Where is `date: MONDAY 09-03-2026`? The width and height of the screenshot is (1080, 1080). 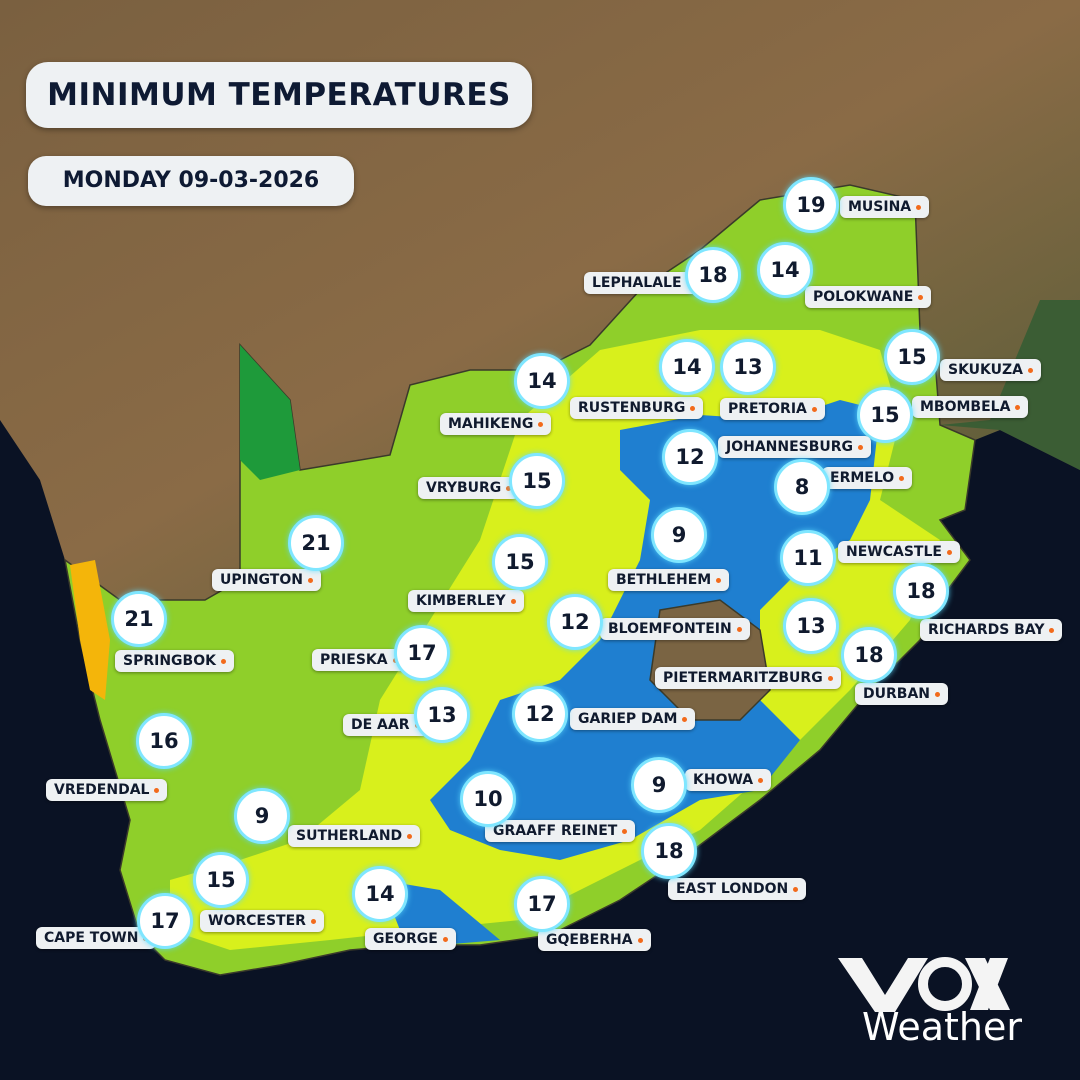 date: MONDAY 09-03-2026 is located at coordinates (191, 181).